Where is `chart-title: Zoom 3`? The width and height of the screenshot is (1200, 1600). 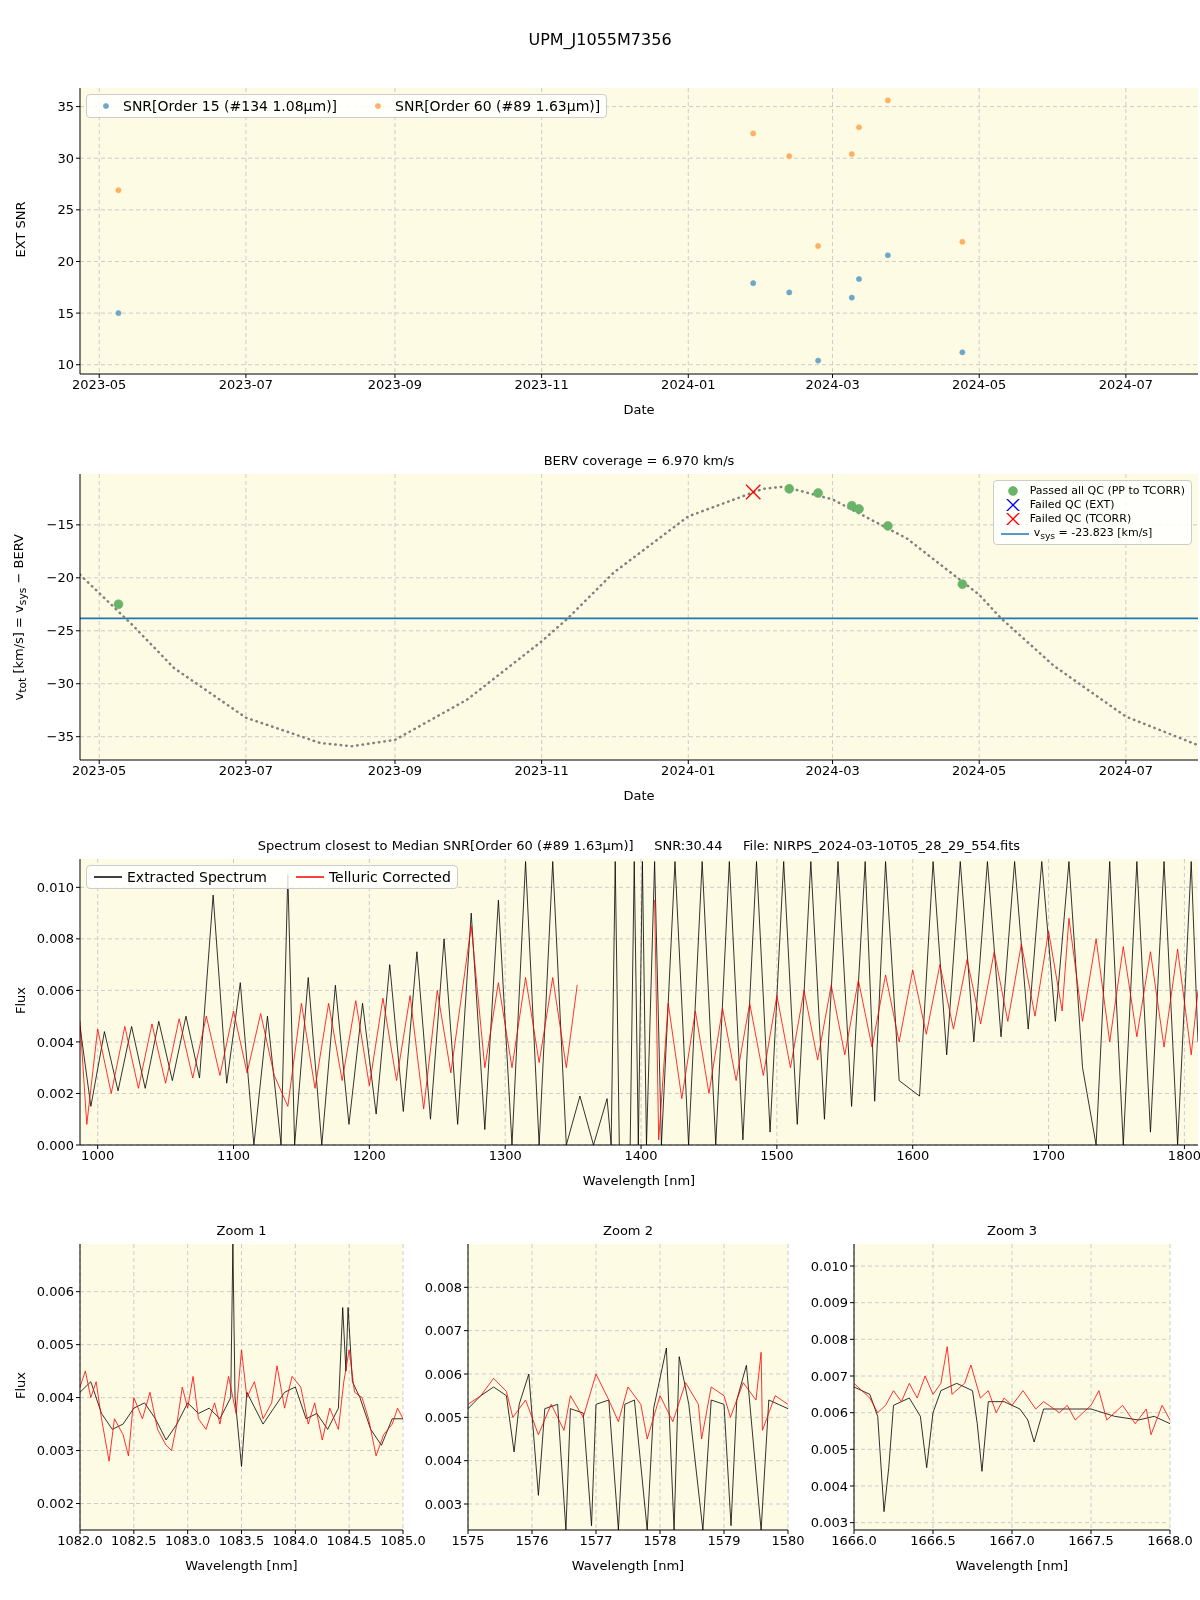
chart-title: Zoom 3 is located at coordinates (1012, 1230).